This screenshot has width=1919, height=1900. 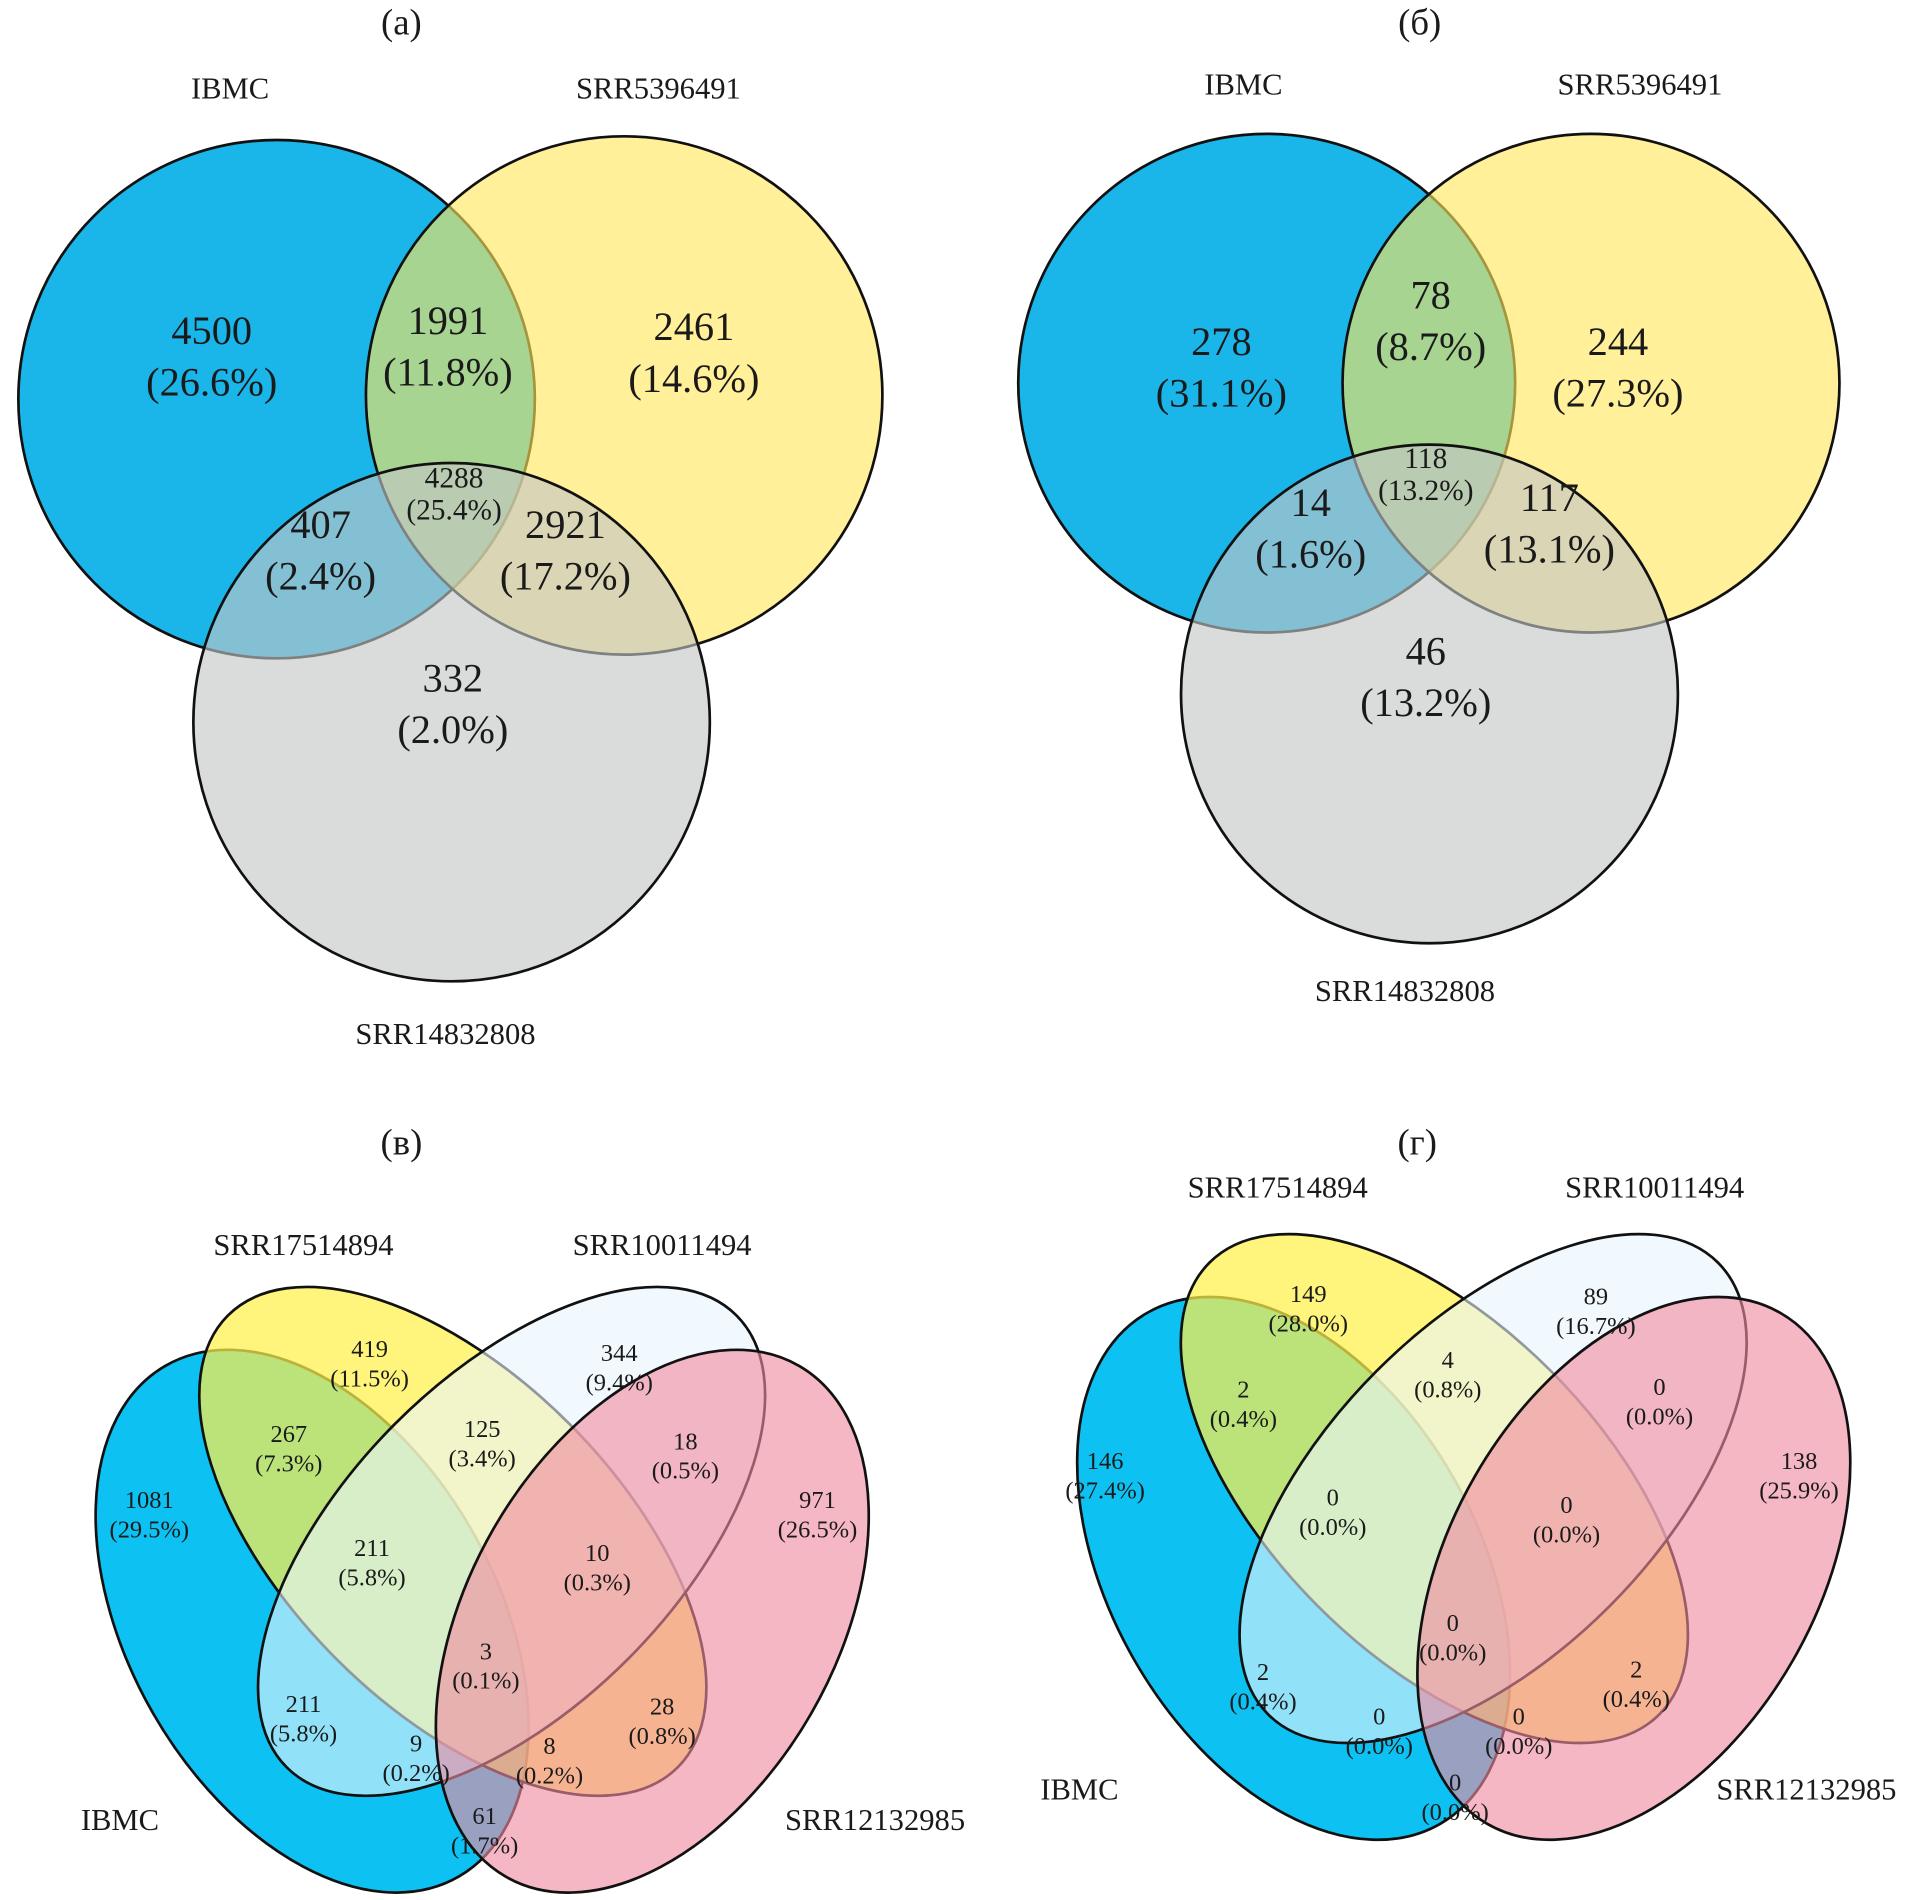 I want to click on region-count: 146, so click(x=1105, y=1461).